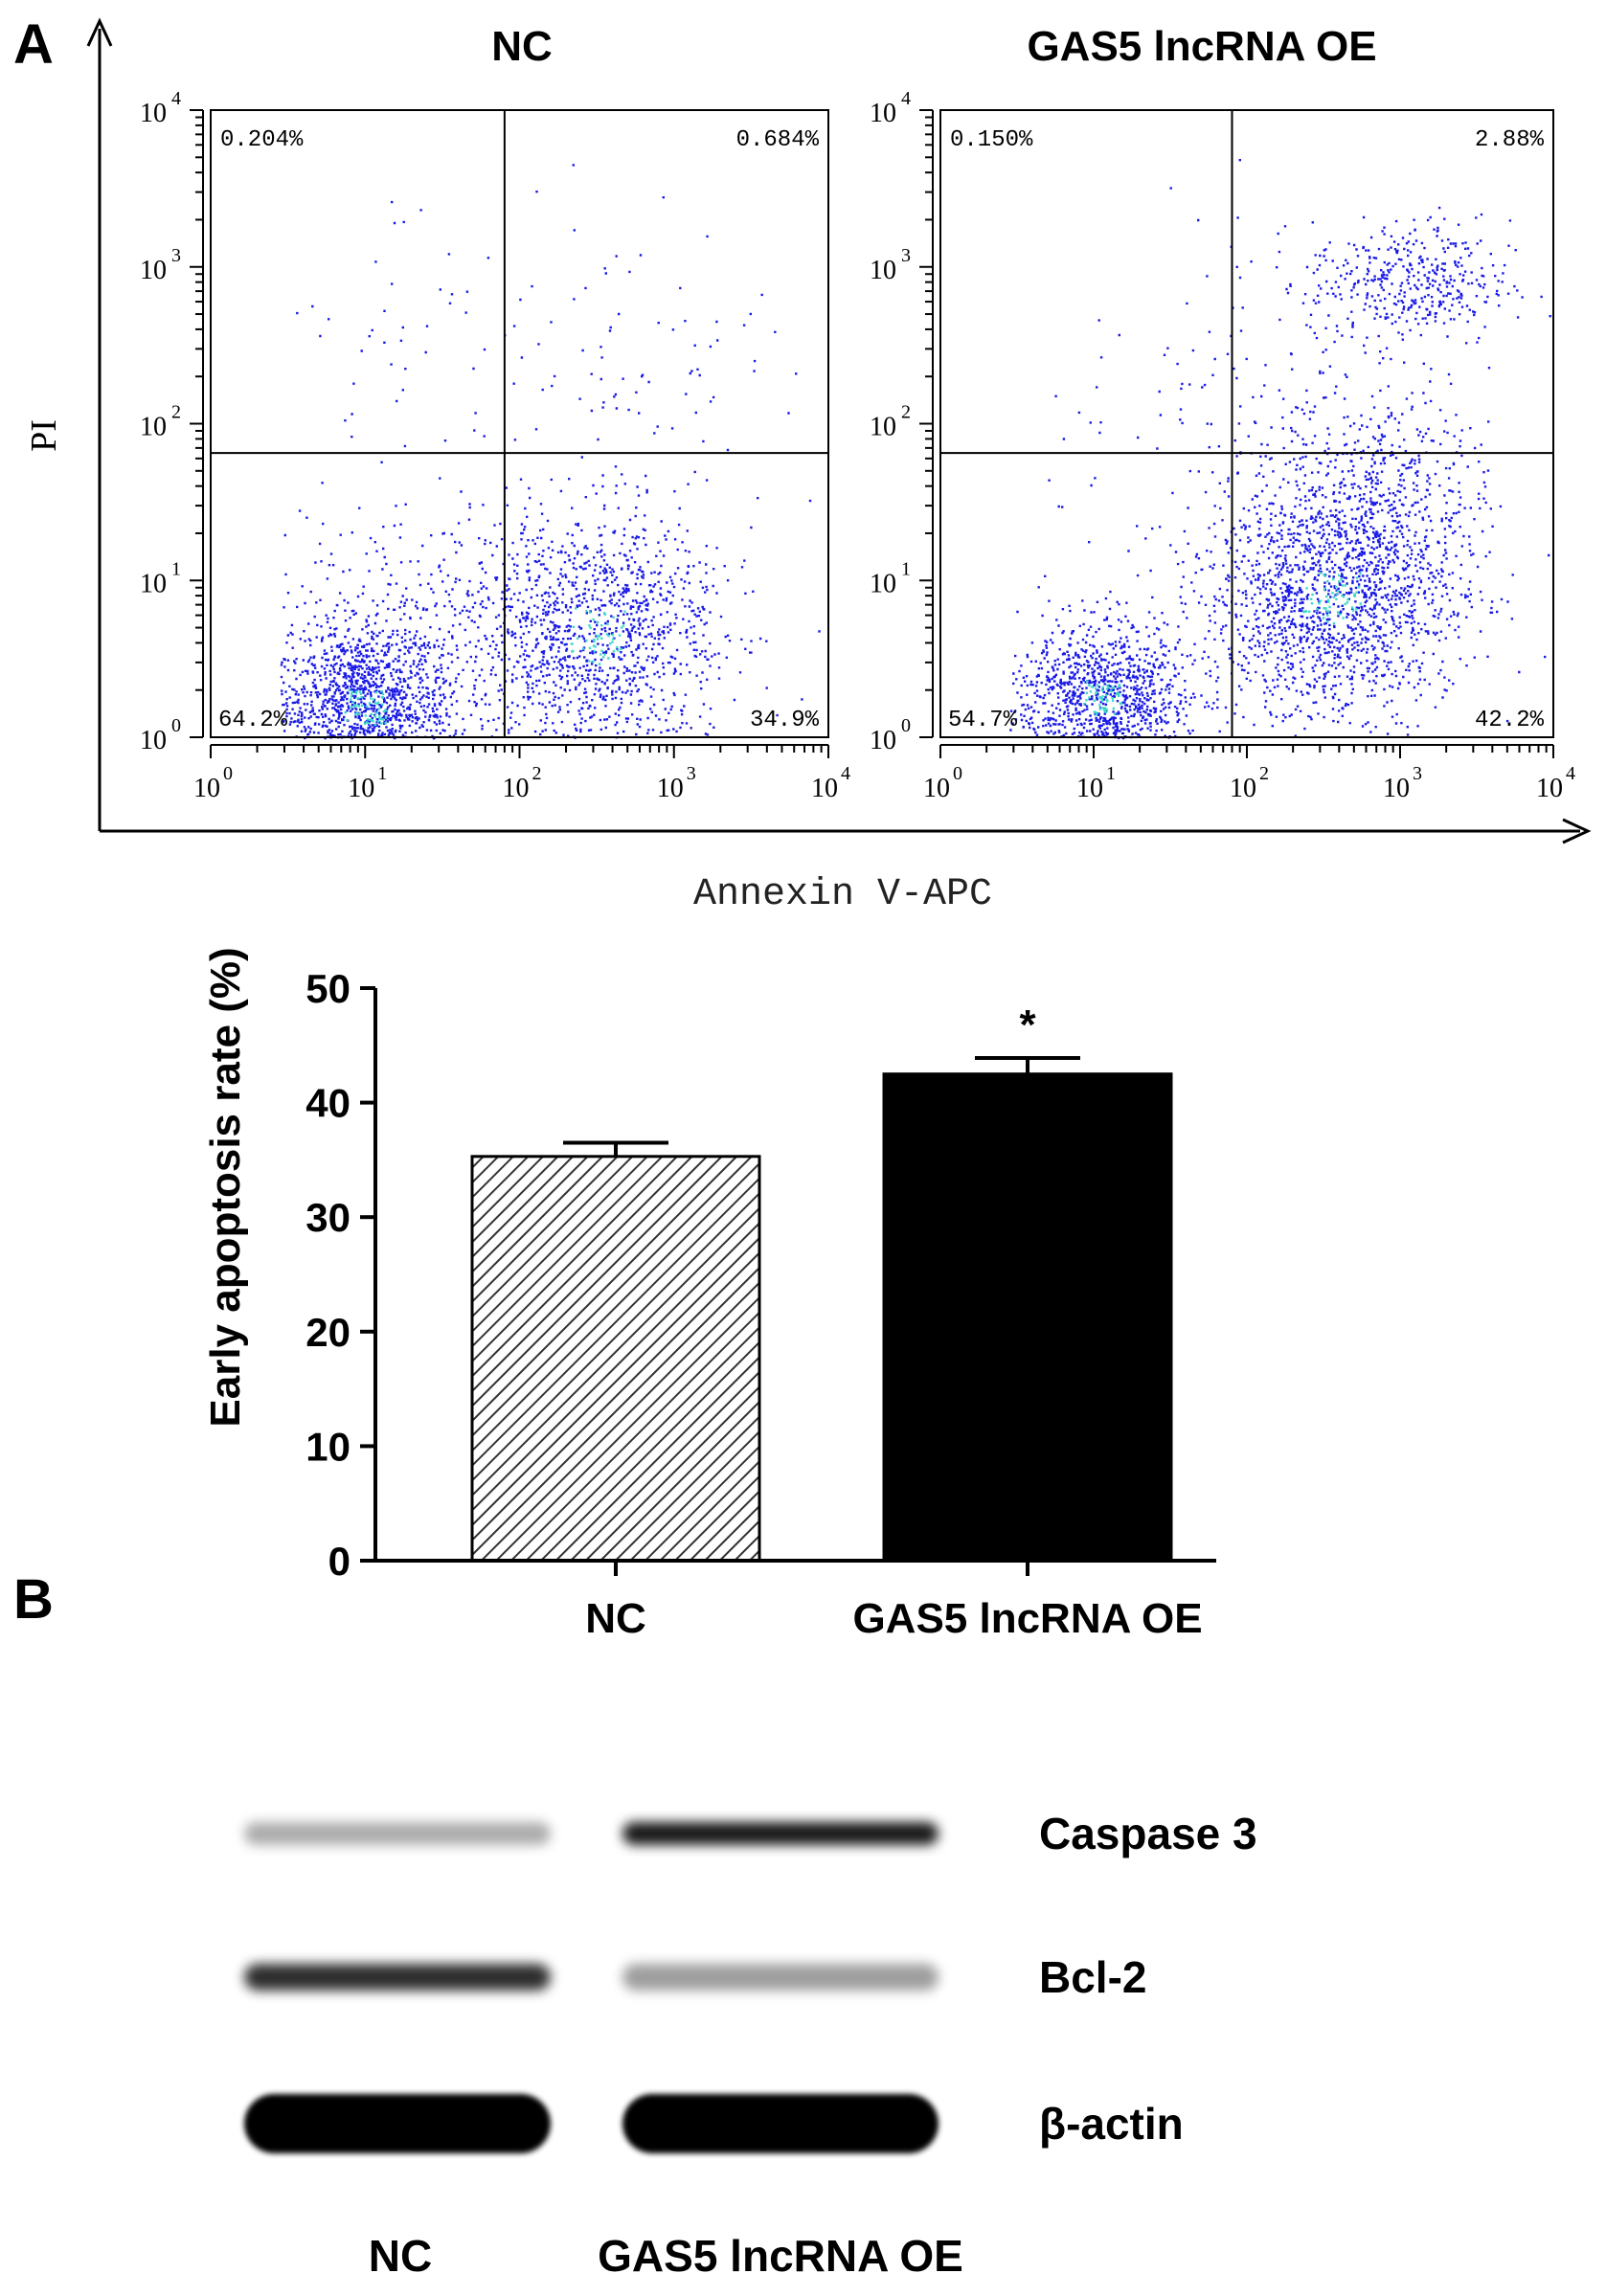 This screenshot has height=2296, width=1606. What do you see at coordinates (33, 44) in the screenshot?
I see `panel-label-a: A` at bounding box center [33, 44].